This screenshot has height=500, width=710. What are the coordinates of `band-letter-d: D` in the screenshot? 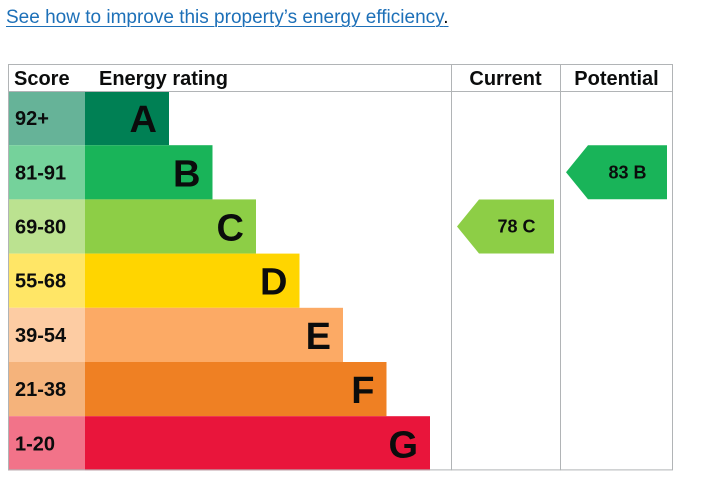 It's located at (273, 283).